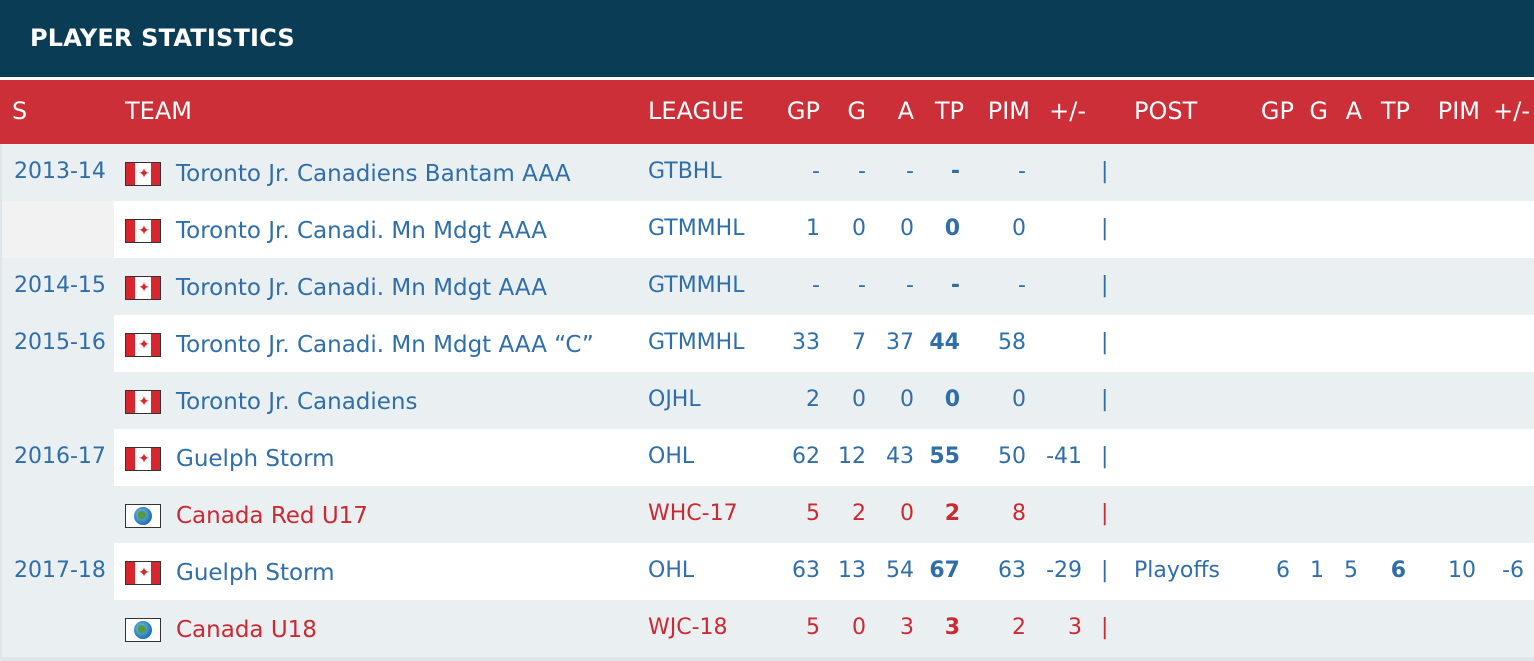  I want to click on header-post: POST, so click(1166, 111).